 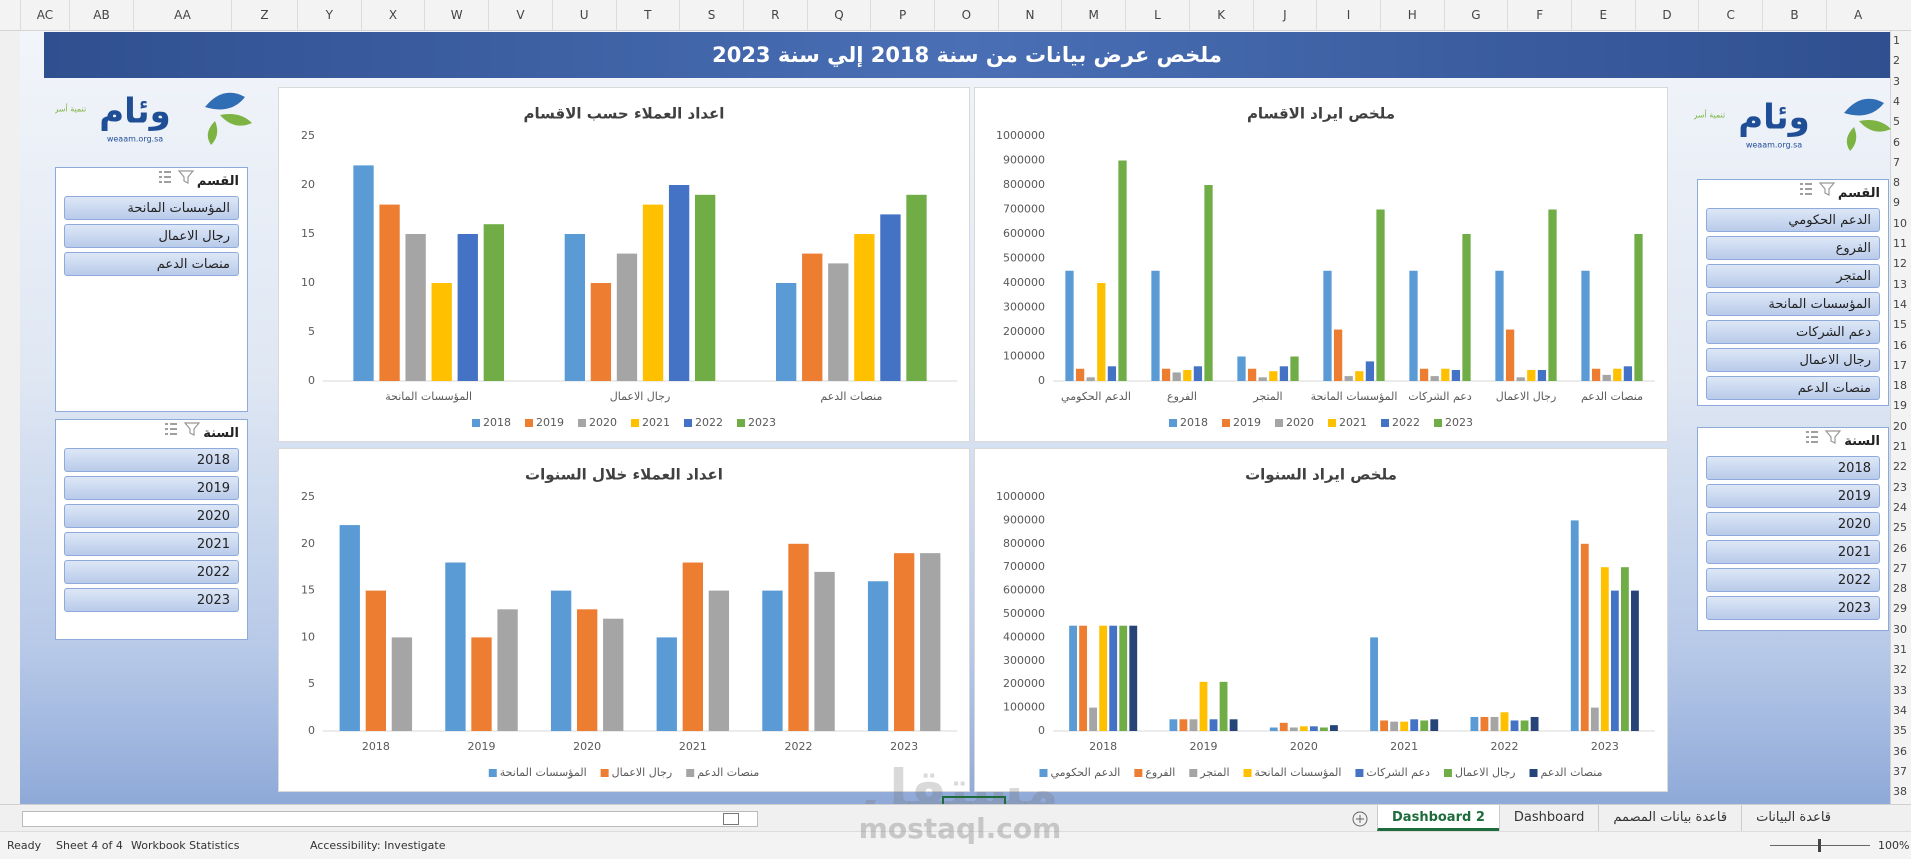 What do you see at coordinates (44, 15) in the screenshot?
I see `column-header: AC` at bounding box center [44, 15].